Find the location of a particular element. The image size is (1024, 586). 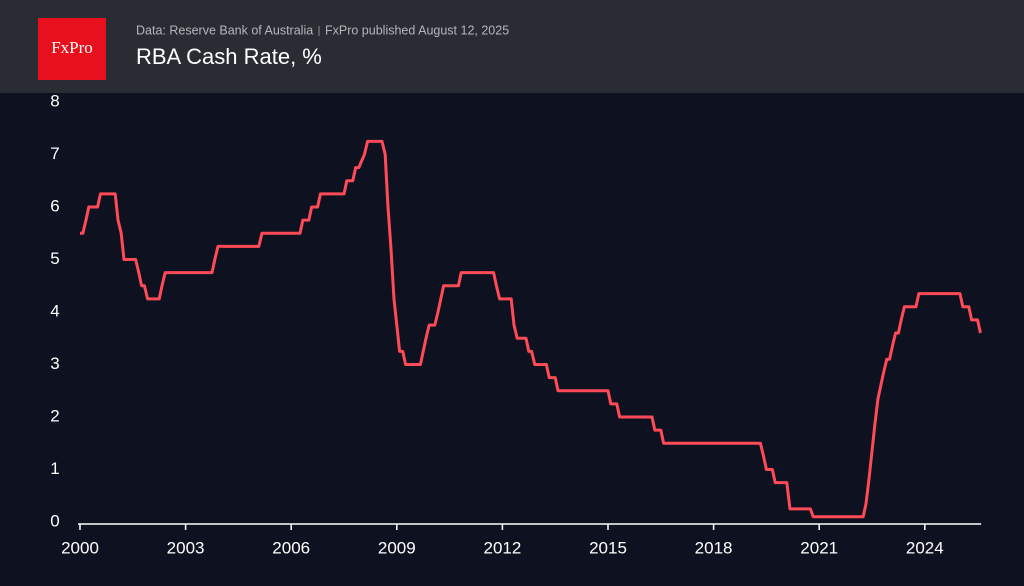

x-tick-label: 2000 is located at coordinates (80, 547).